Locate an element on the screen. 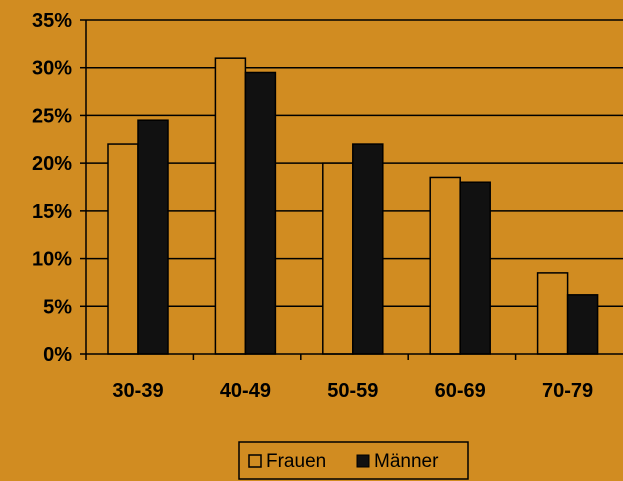 This screenshot has width=623, height=481. legend-box is located at coordinates (353, 460).